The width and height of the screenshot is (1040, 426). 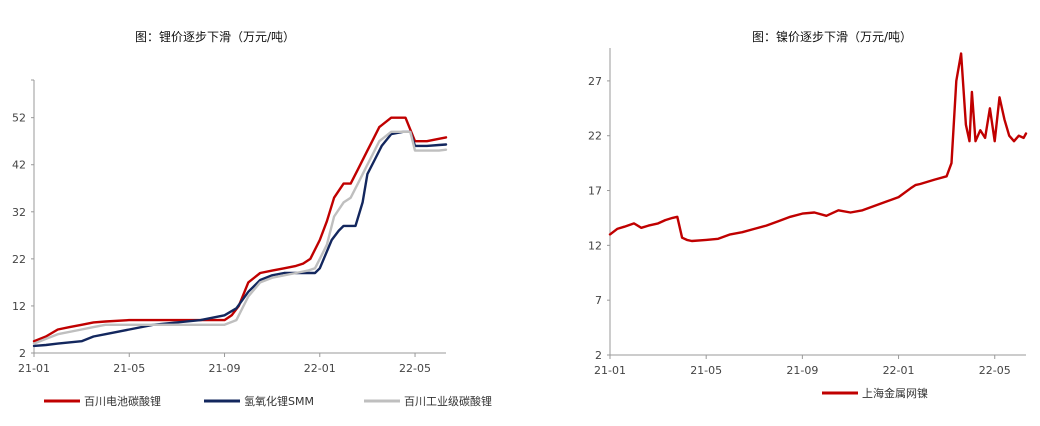 What do you see at coordinates (279, 401) in the screenshot?
I see `legend-label: 氢氧化锂SMM` at bounding box center [279, 401].